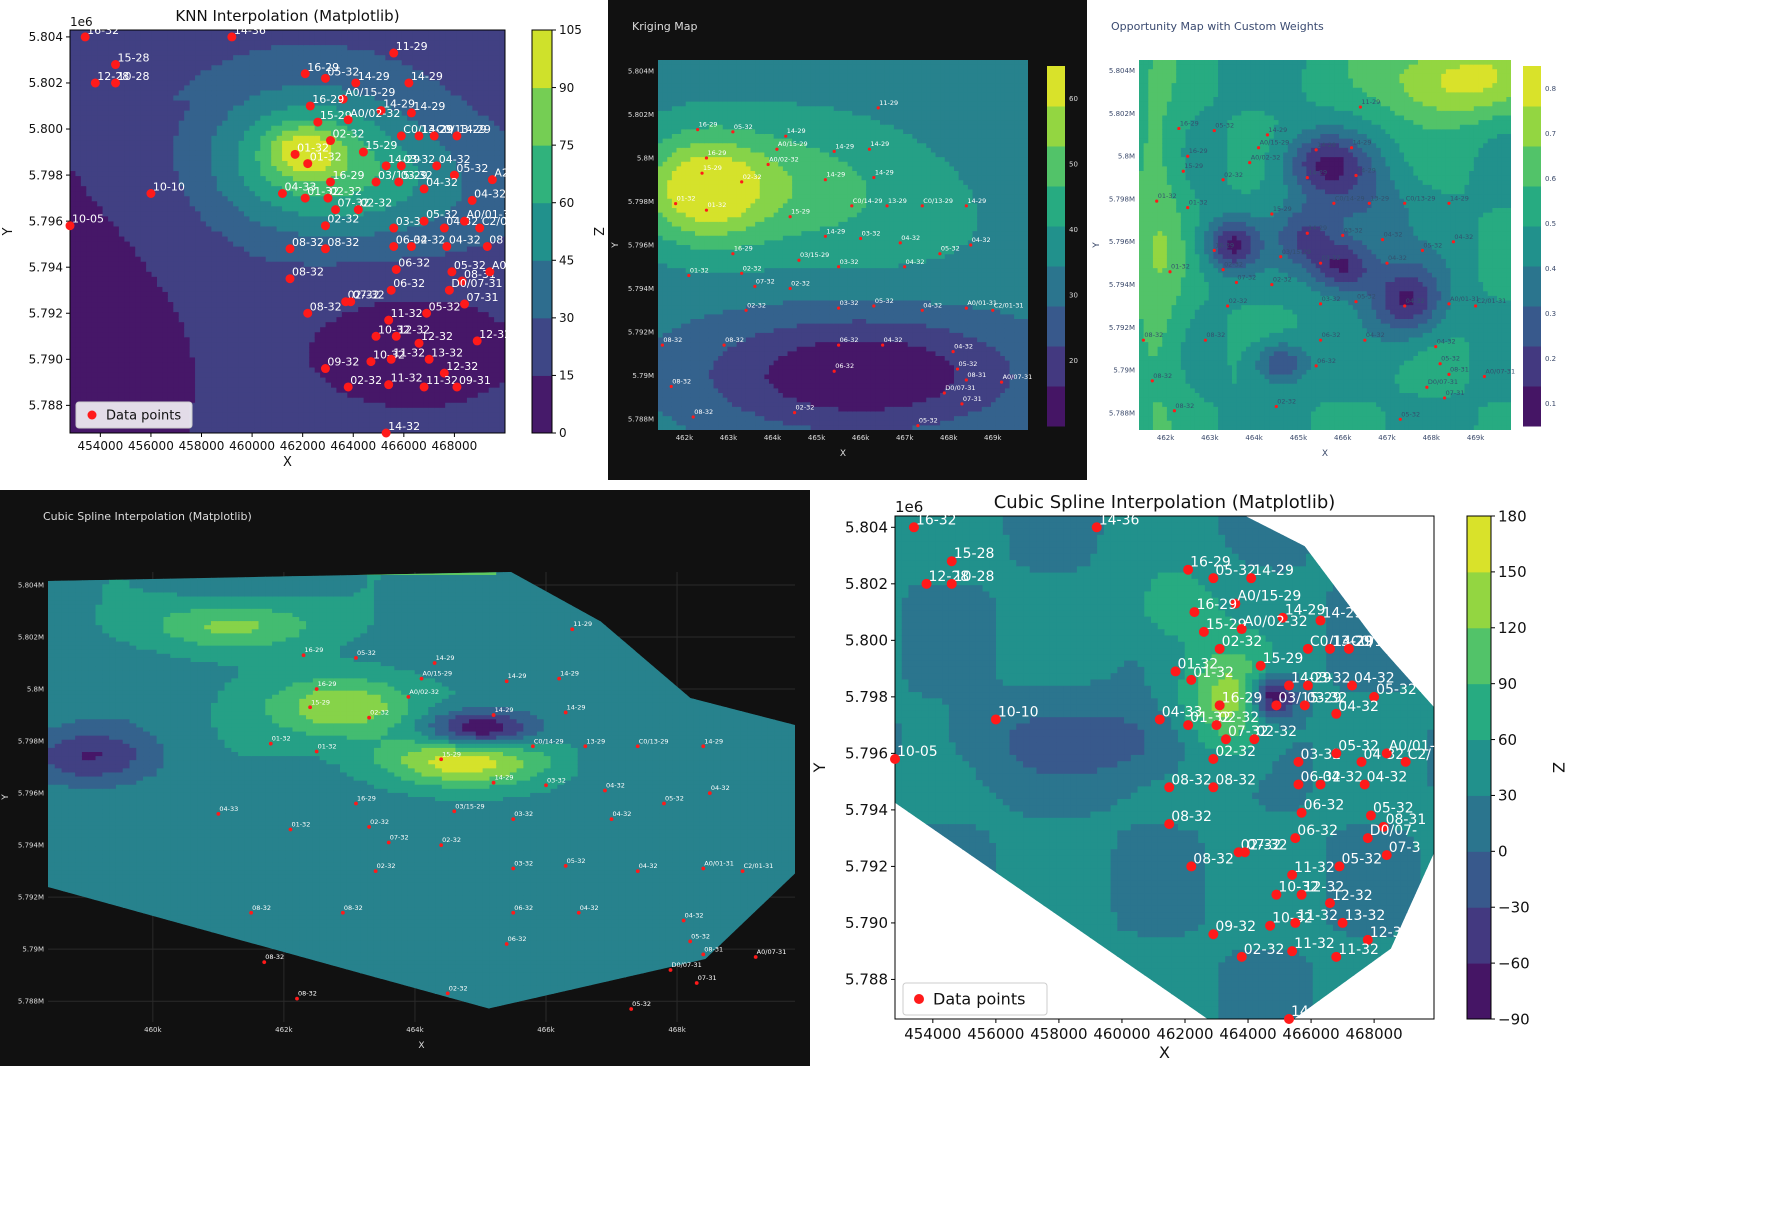  Describe the element at coordinates (1500, 372) in the screenshot. I see `point-label: A0/07-31` at that location.